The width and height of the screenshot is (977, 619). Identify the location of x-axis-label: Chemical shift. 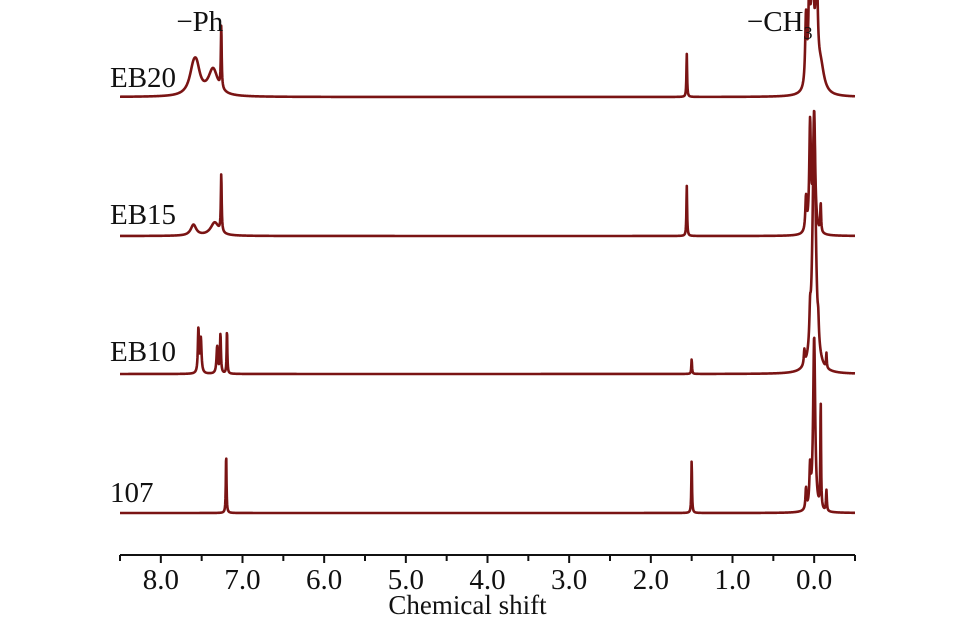
(467, 604).